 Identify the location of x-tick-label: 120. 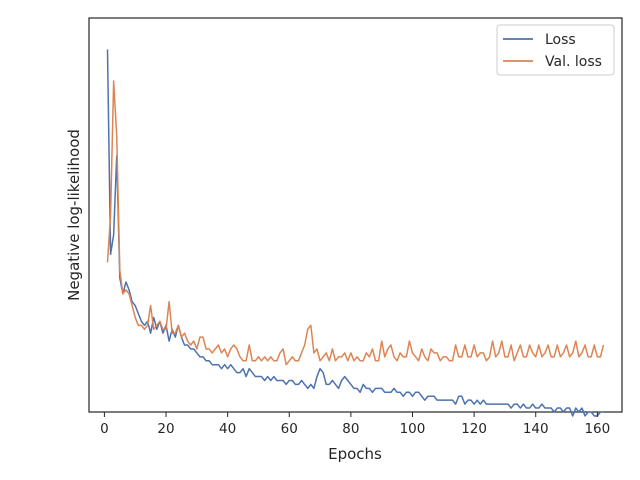
(474, 429).